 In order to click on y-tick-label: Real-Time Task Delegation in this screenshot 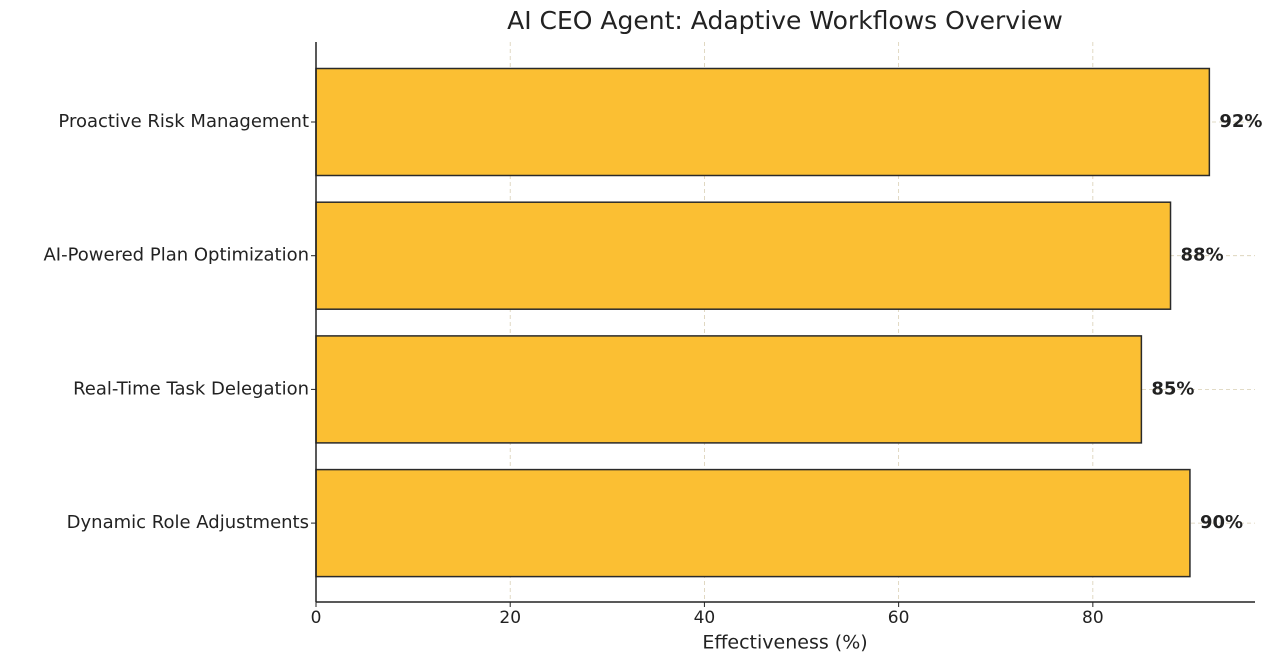, I will do `click(191, 388)`.